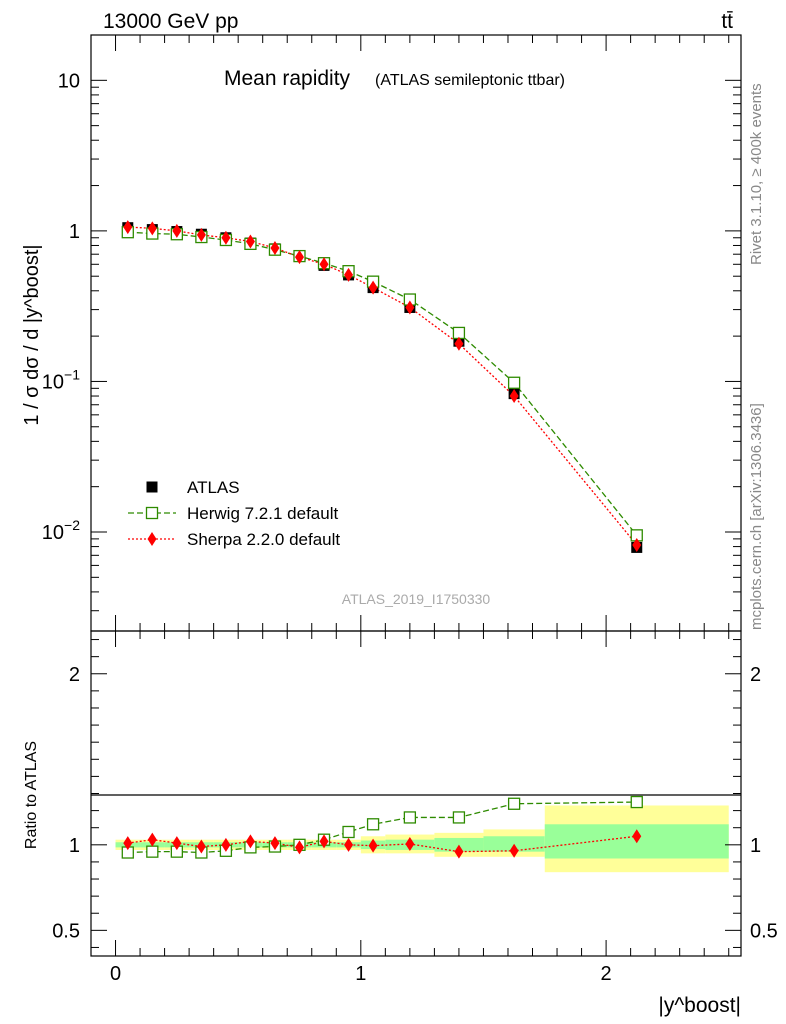  What do you see at coordinates (152, 487) in the screenshot?
I see `legend-atlas-marker` at bounding box center [152, 487].